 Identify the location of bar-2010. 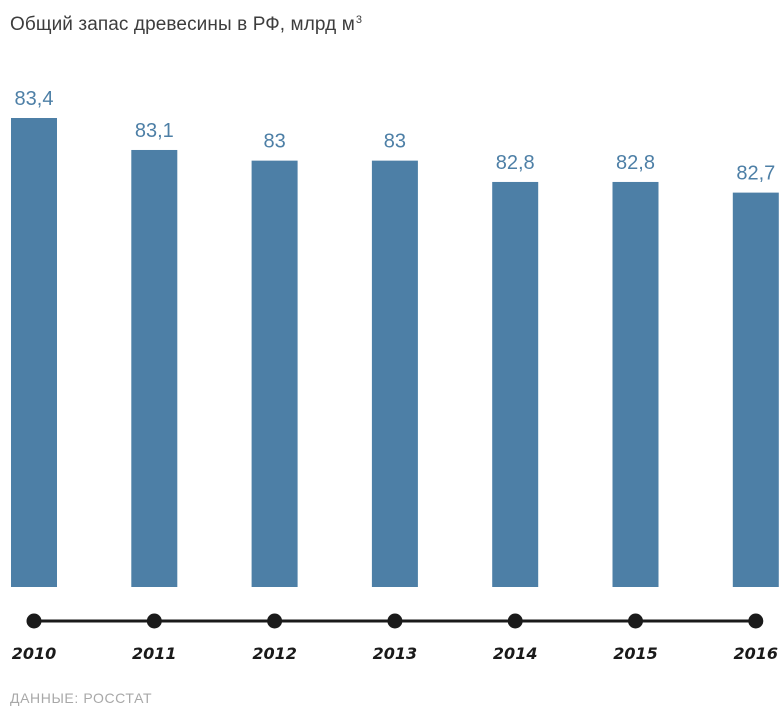
(34, 352).